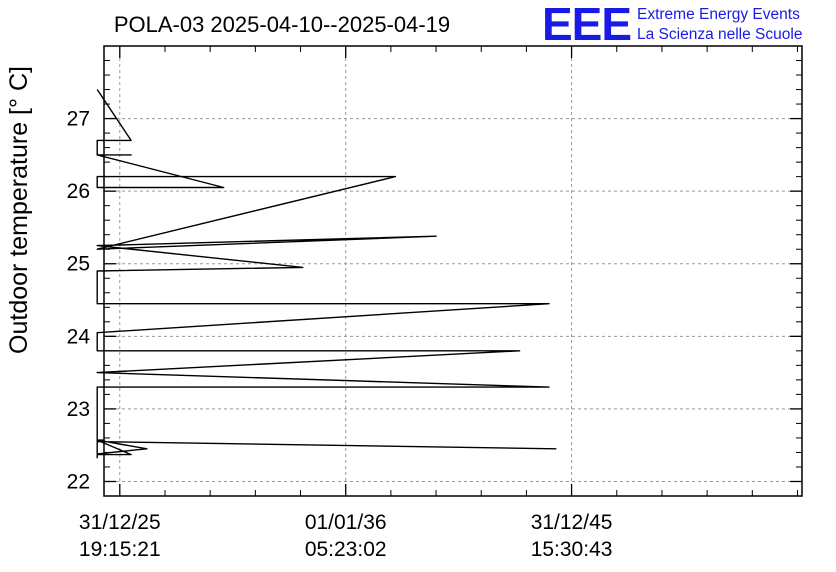 This screenshot has width=836, height=572. What do you see at coordinates (282, 24) in the screenshot?
I see `chart-title: POLA-03 2025-04-10--2025-04-19` at bounding box center [282, 24].